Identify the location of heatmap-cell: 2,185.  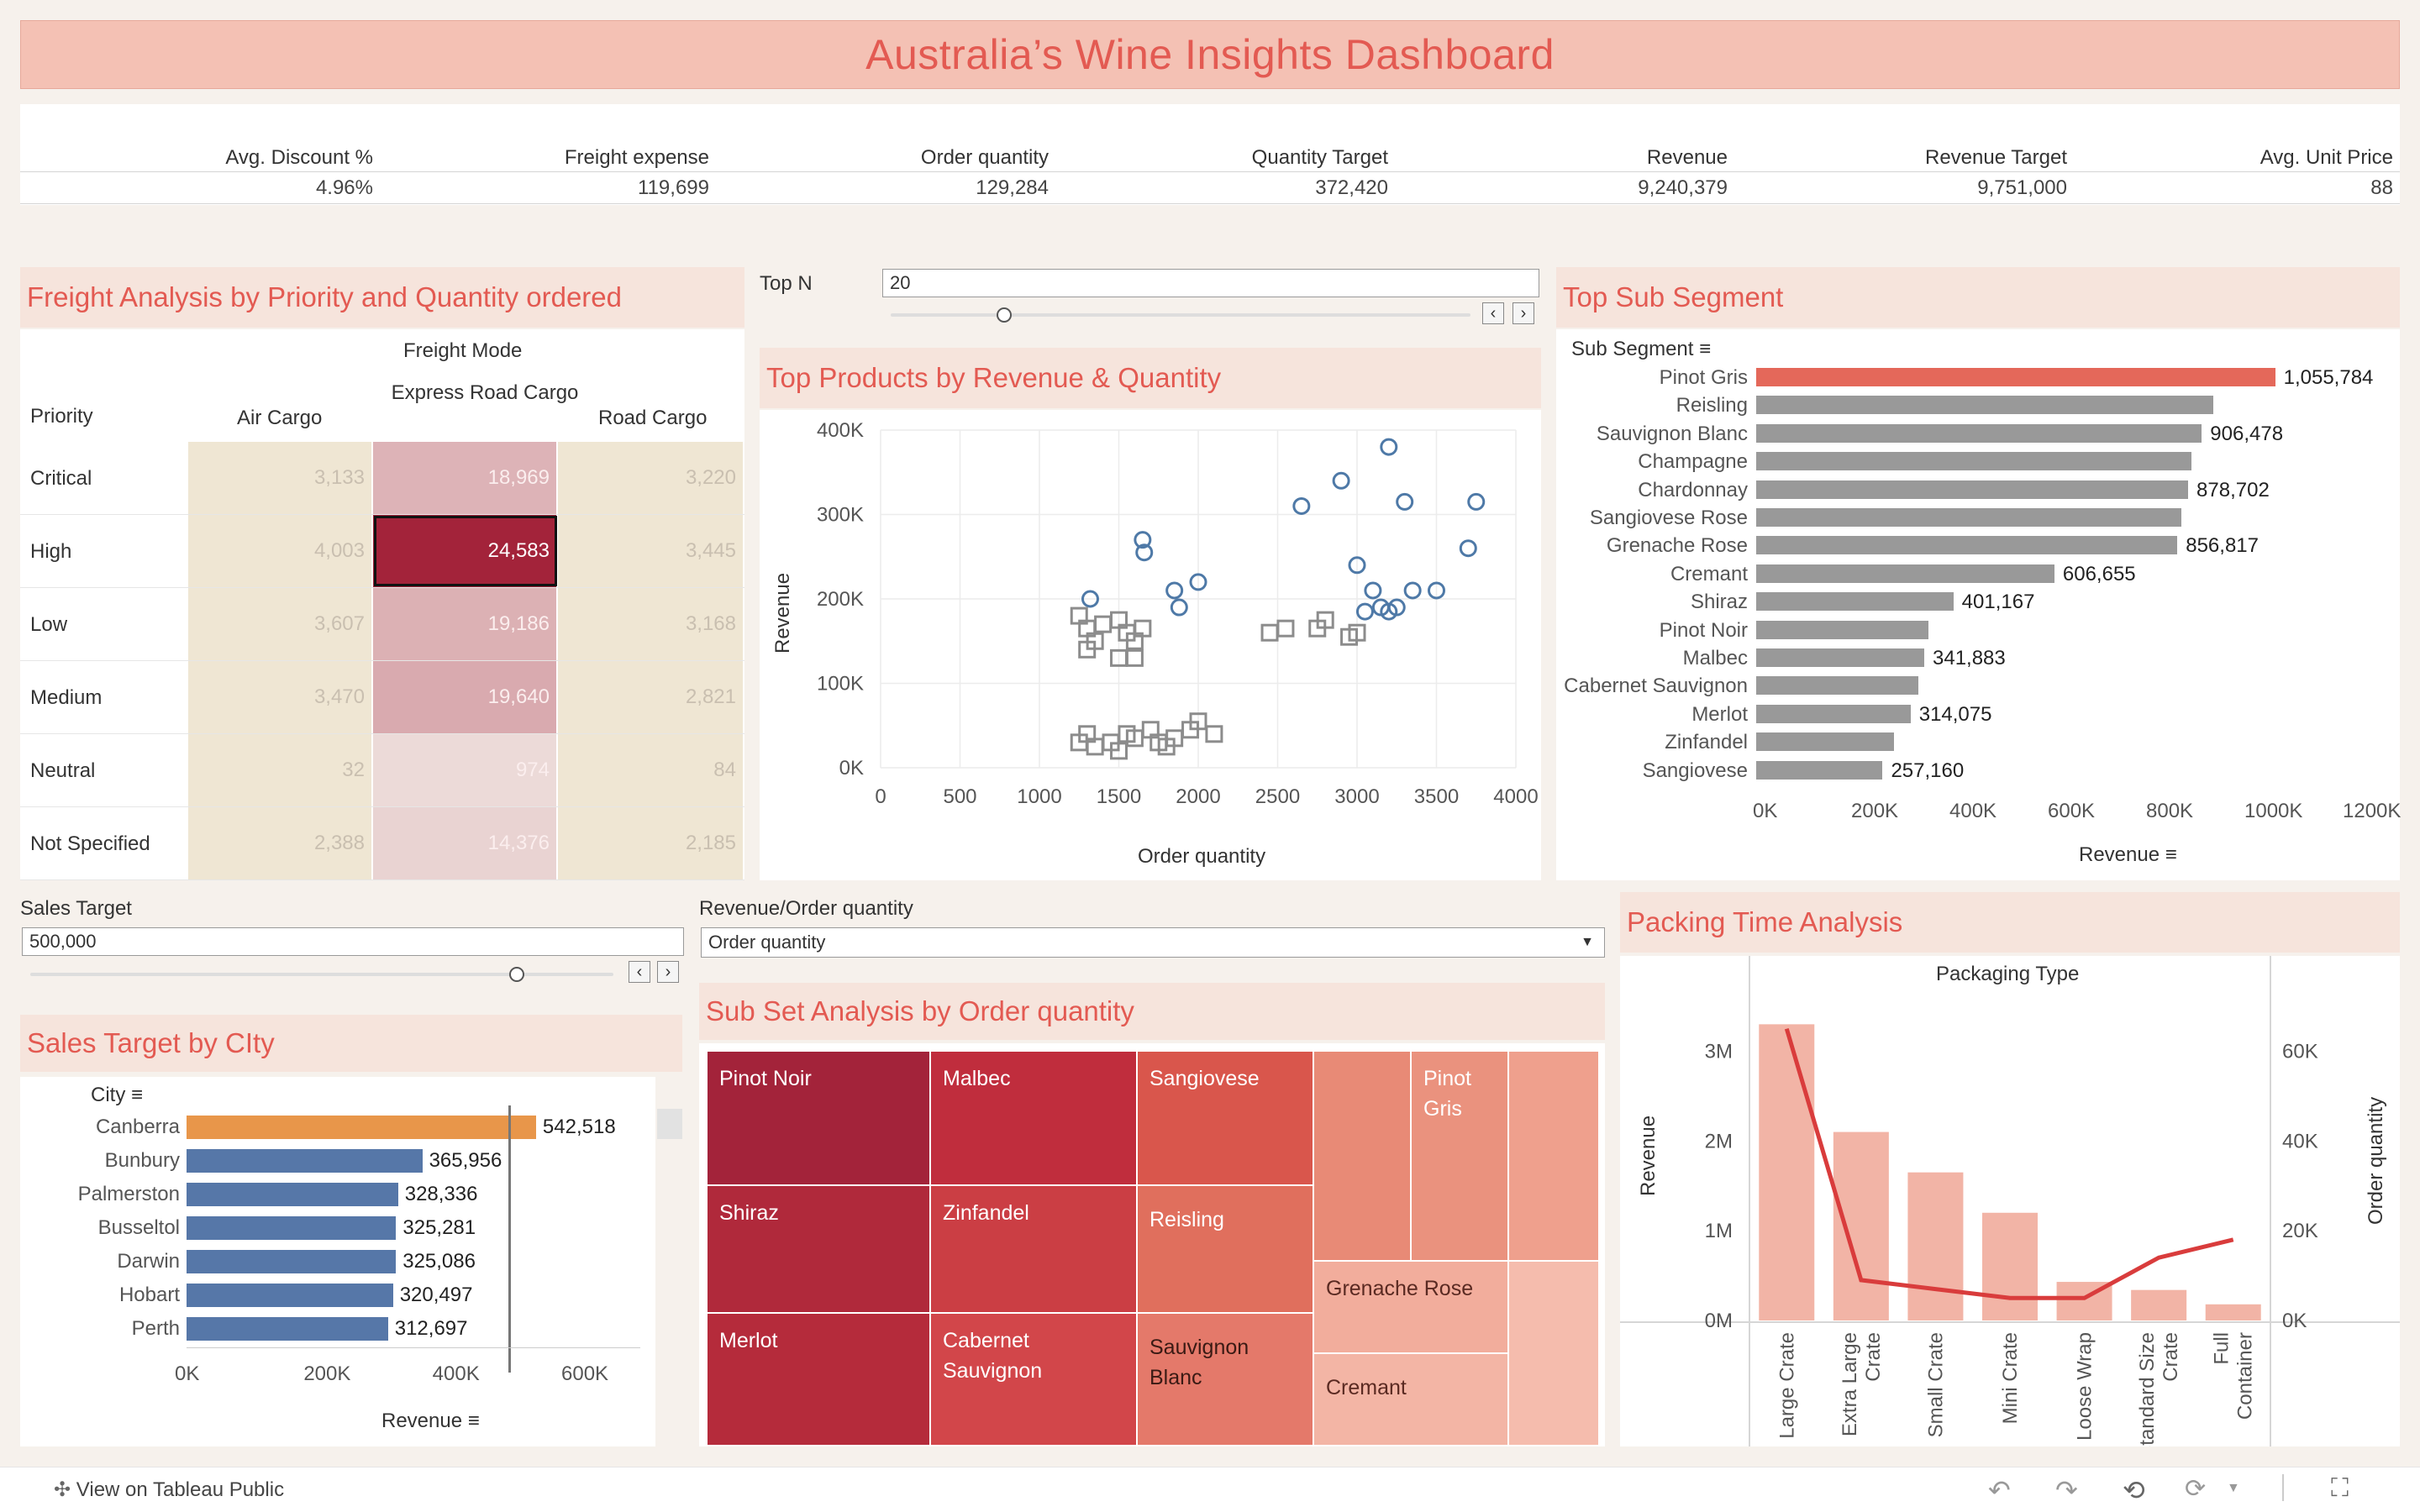
(651, 843).